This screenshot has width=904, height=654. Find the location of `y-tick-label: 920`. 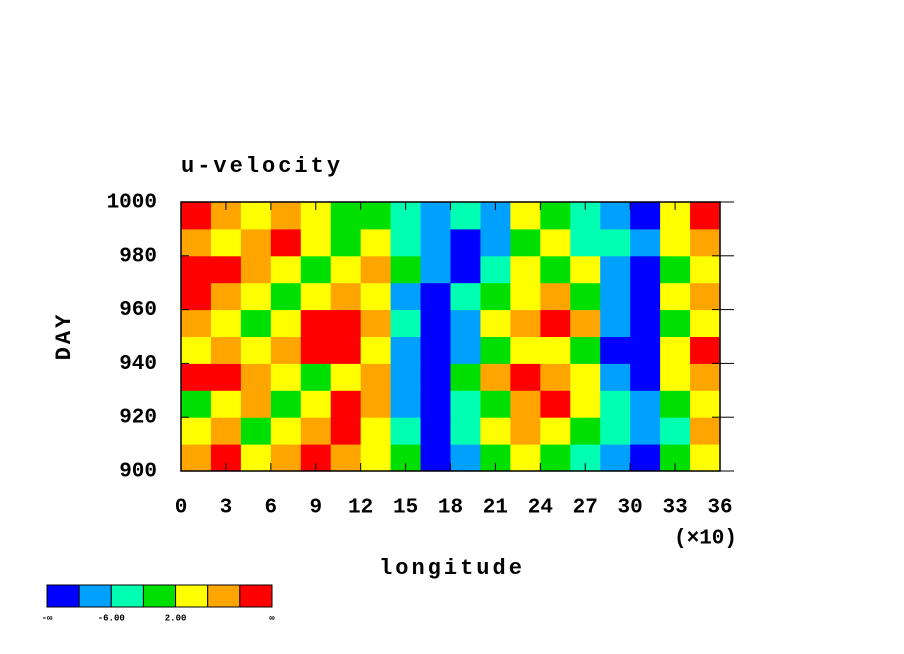

y-tick-label: 920 is located at coordinates (138, 418).